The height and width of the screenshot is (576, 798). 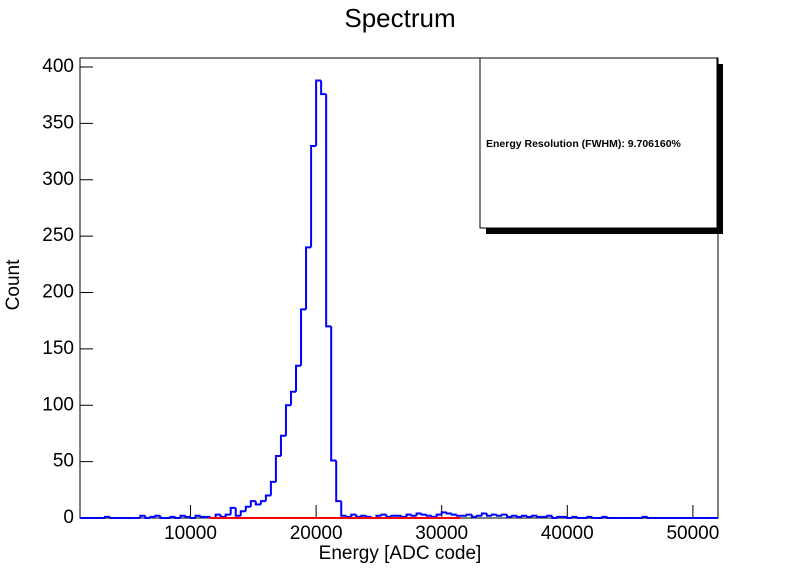 What do you see at coordinates (190, 533) in the screenshot?
I see `x-tick-label: 10000` at bounding box center [190, 533].